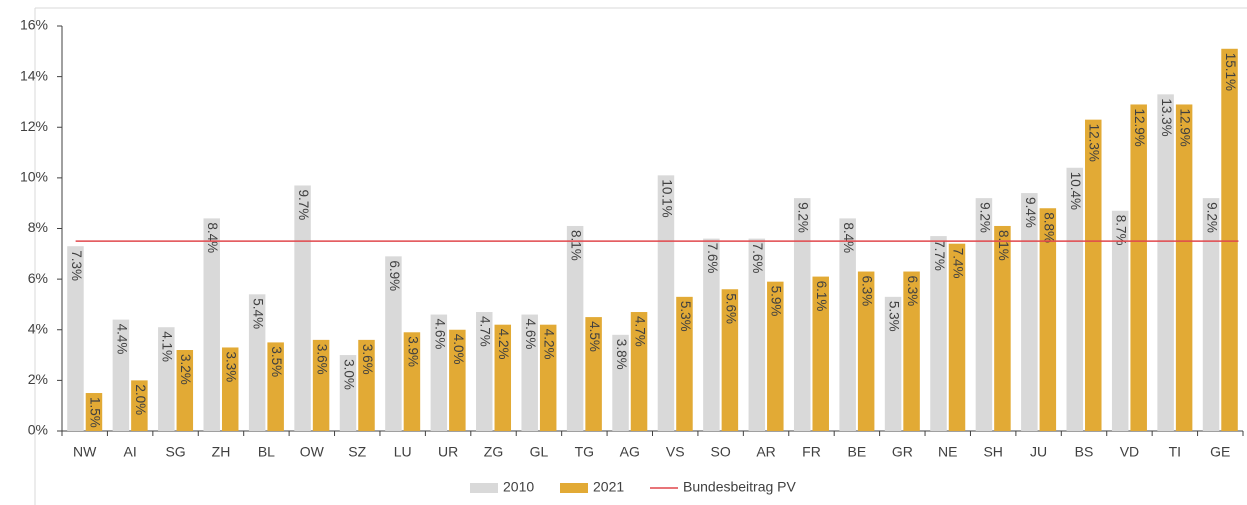  Describe the element at coordinates (549, 344) in the screenshot. I see `data-label: 4.2%` at that location.